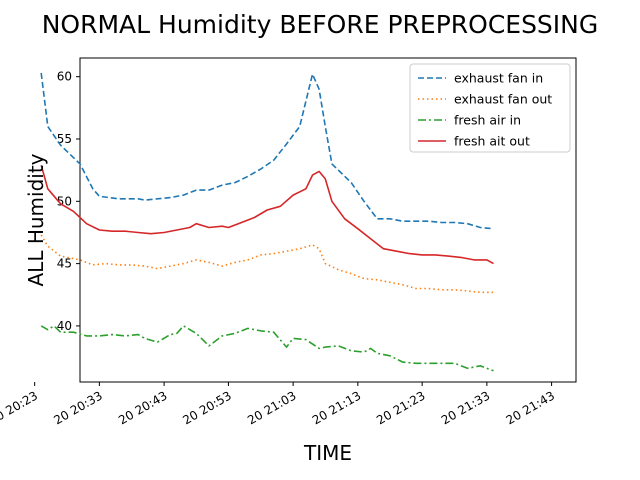 This screenshot has height=480, width=640. What do you see at coordinates (530, 407) in the screenshot?
I see `x-tick-label: 20 21:43` at bounding box center [530, 407].